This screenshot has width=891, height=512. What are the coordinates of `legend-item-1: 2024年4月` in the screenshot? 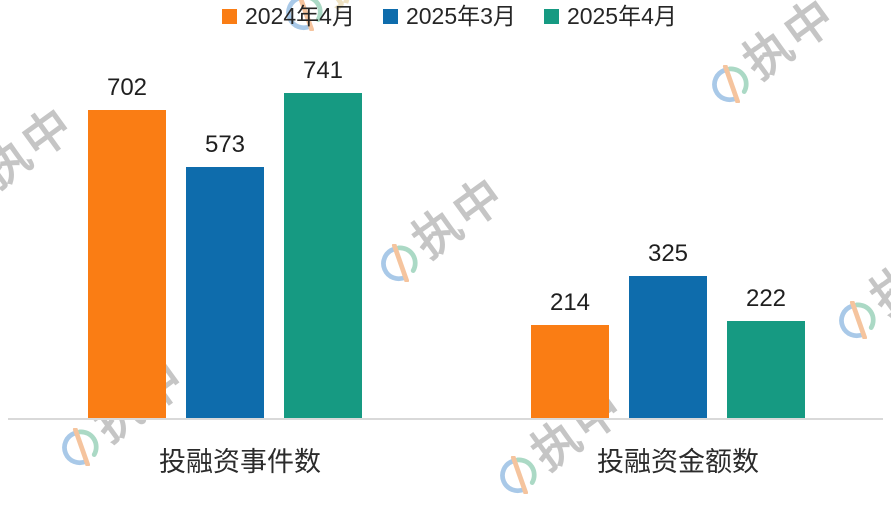 It's located at (288, 16).